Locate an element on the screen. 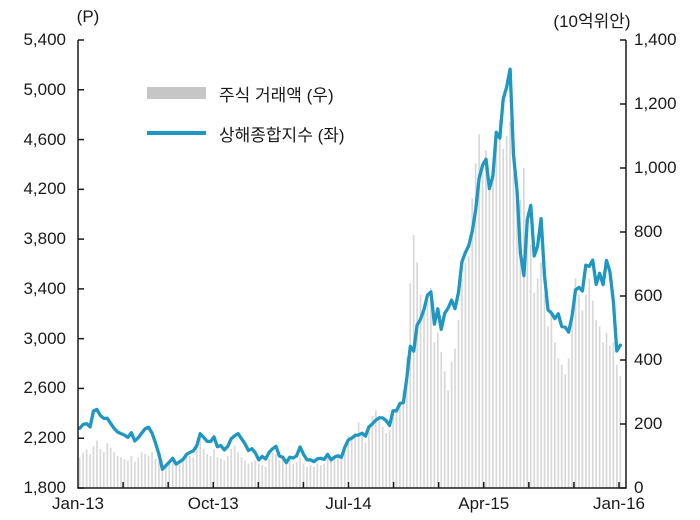 Image resolution: width=700 pixels, height=520 pixels. left-axis-tick-label: 1,800 is located at coordinates (44, 487).